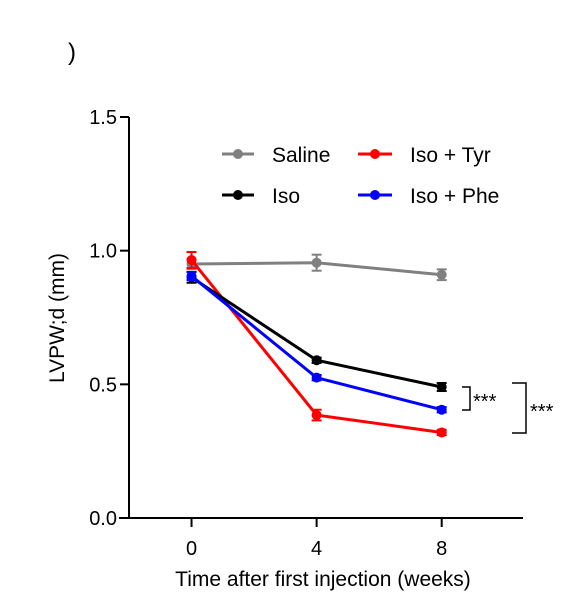 The image size is (571, 613). What do you see at coordinates (103, 519) in the screenshot?
I see `y-tick-label: 0.0` at bounding box center [103, 519].